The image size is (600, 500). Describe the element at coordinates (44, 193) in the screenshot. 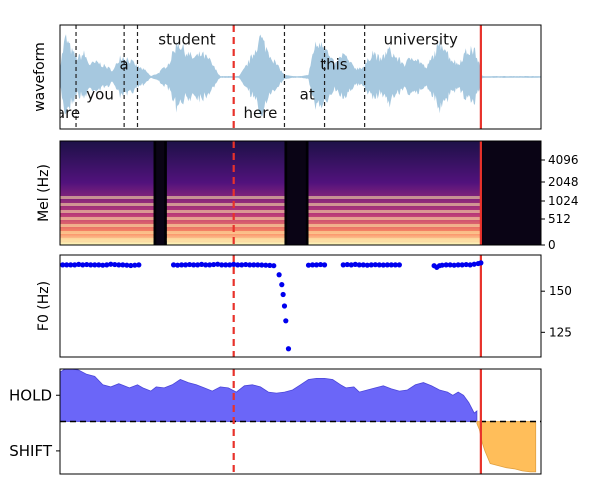

I see `mel-ylabel: Mel (Hz)` at that location.